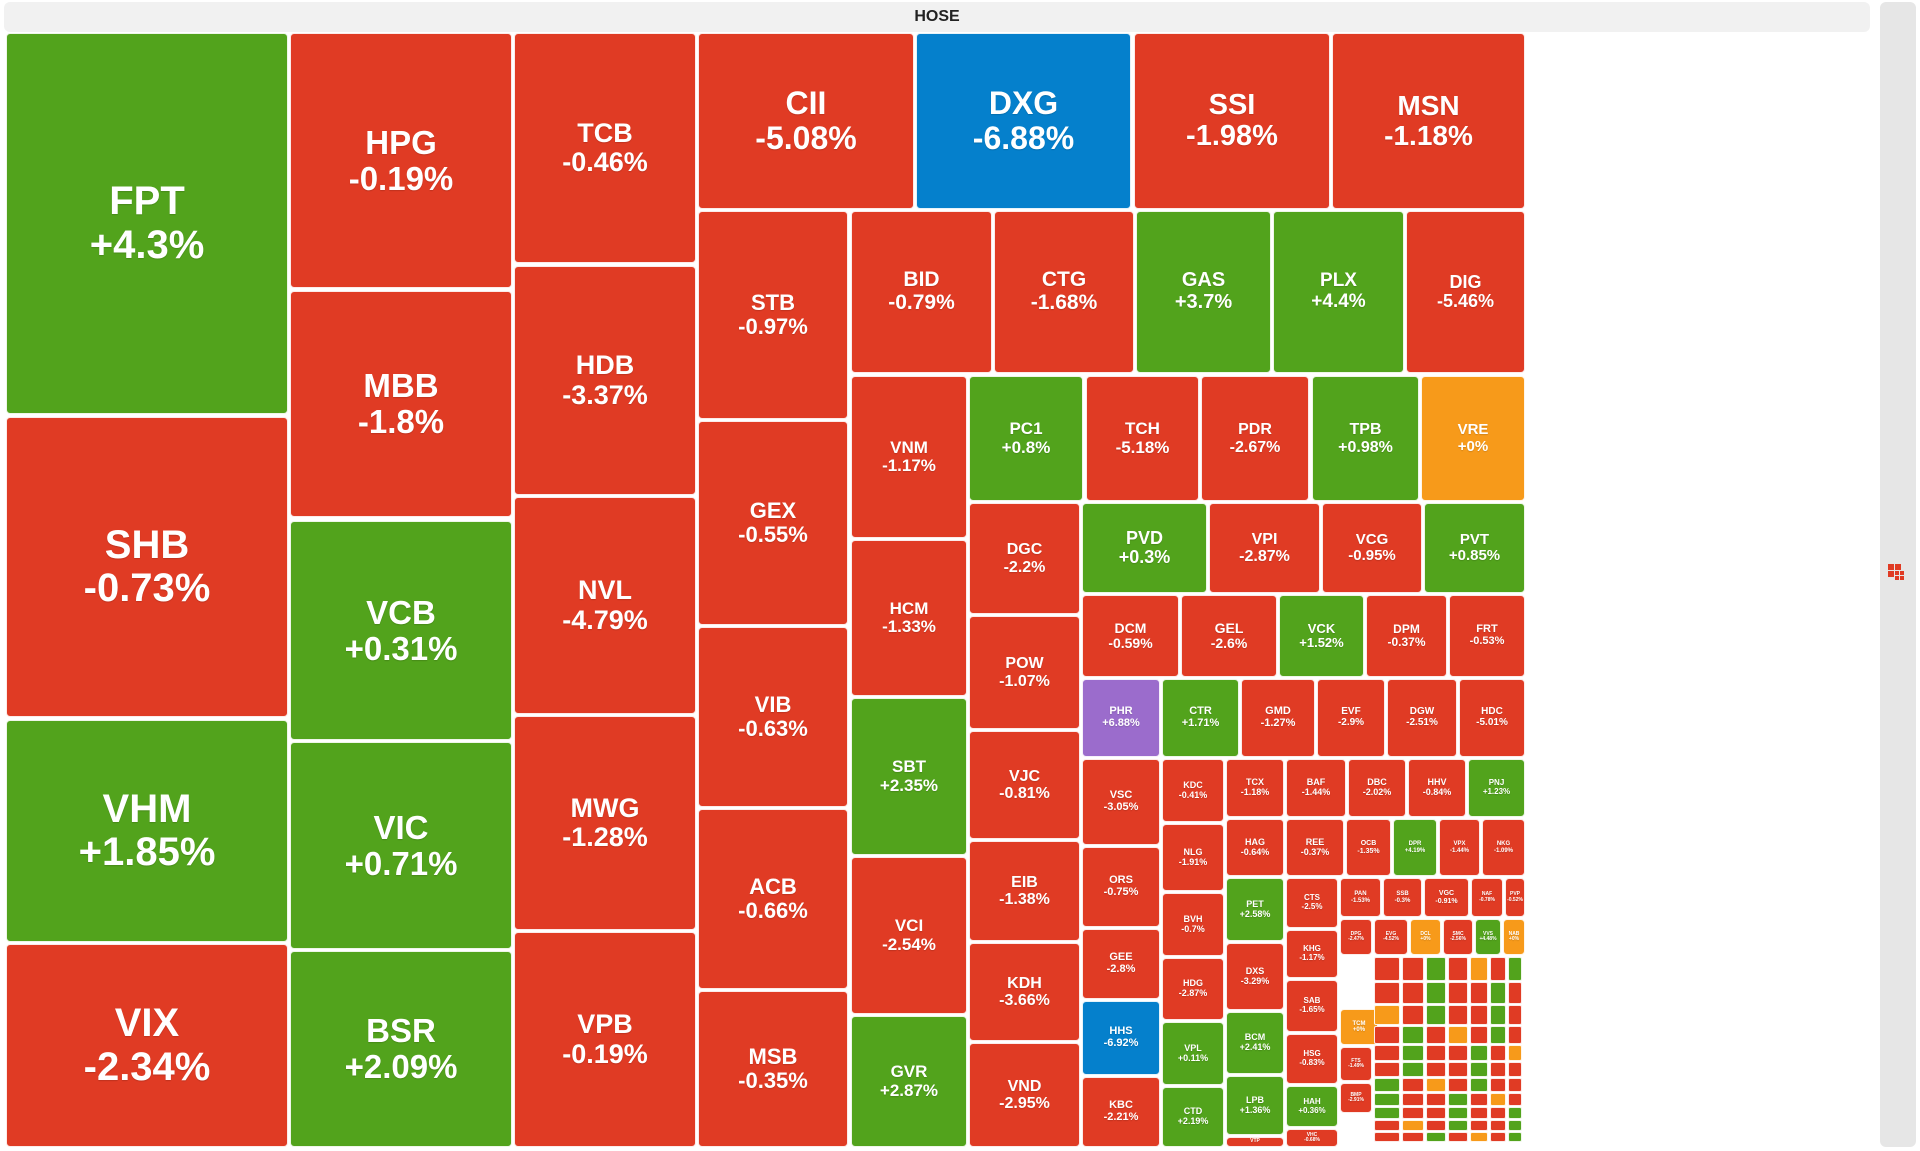 Image resolution: width=1920 pixels, height=1151 pixels. I want to click on tile-tcm: TCM +0%, so click(1359, 1027).